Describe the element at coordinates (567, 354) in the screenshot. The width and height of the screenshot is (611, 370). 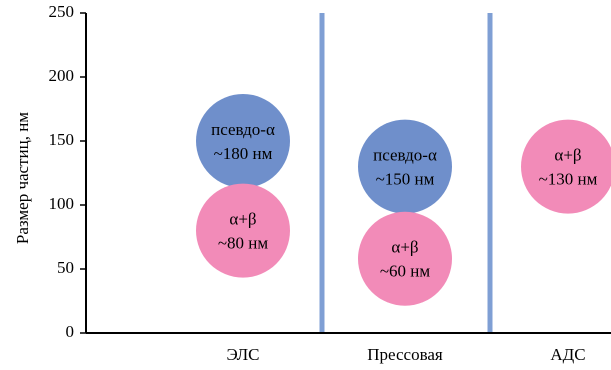
I see `category-label: АДС` at that location.